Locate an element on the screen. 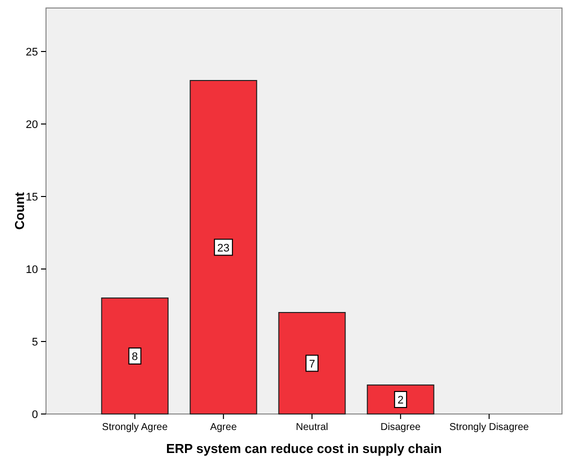 The image size is (570, 457). x-tick-label: Strongly Agree is located at coordinates (135, 427).